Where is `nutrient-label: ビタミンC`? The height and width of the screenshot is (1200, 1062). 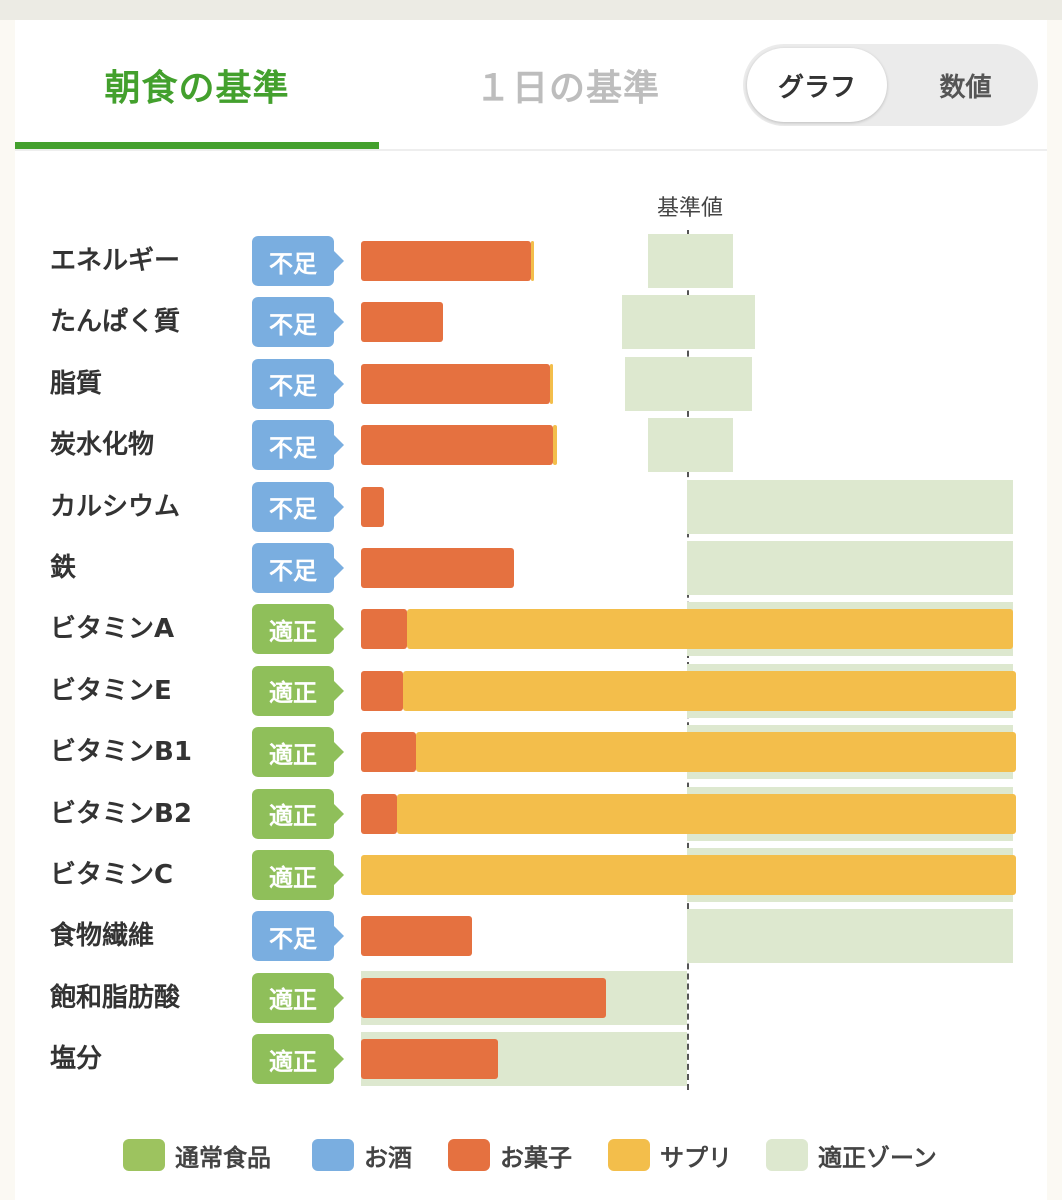 nutrient-label: ビタミンC is located at coordinates (112, 875).